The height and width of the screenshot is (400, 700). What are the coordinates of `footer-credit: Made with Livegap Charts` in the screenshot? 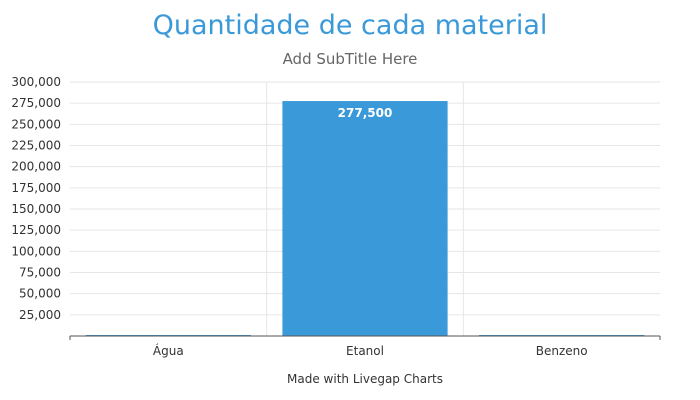 It's located at (365, 379).